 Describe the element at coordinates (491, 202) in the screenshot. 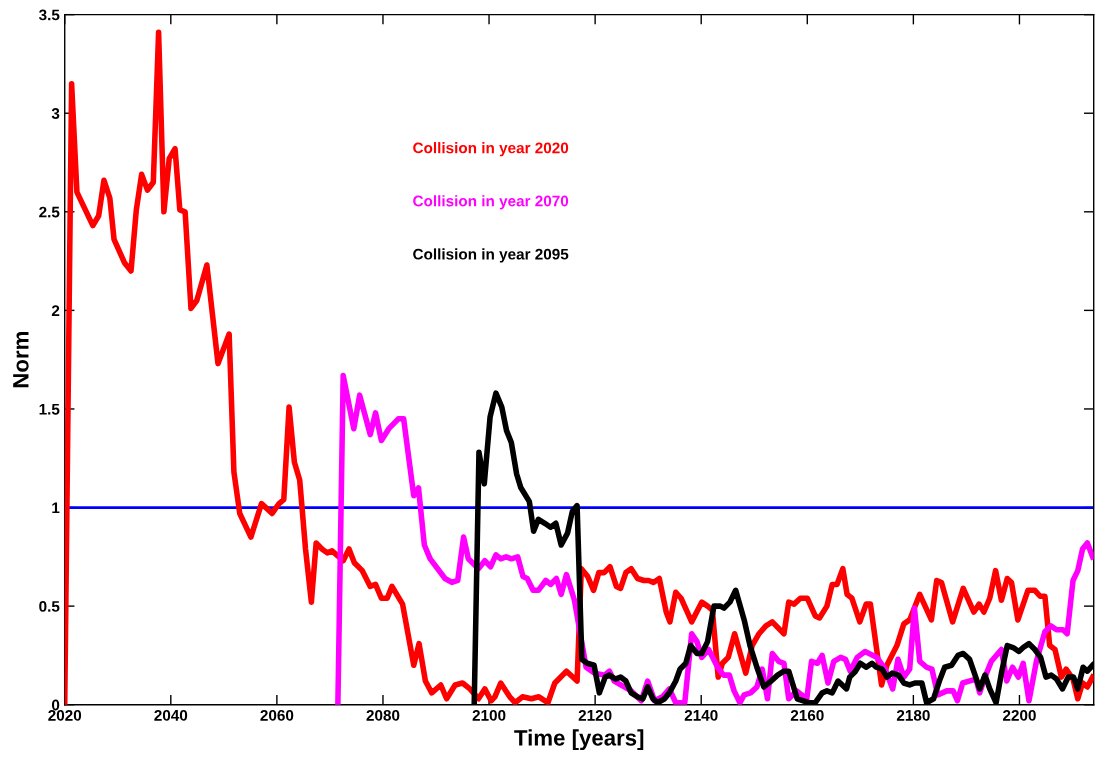

I see `text: Collision in year 2070` at that location.